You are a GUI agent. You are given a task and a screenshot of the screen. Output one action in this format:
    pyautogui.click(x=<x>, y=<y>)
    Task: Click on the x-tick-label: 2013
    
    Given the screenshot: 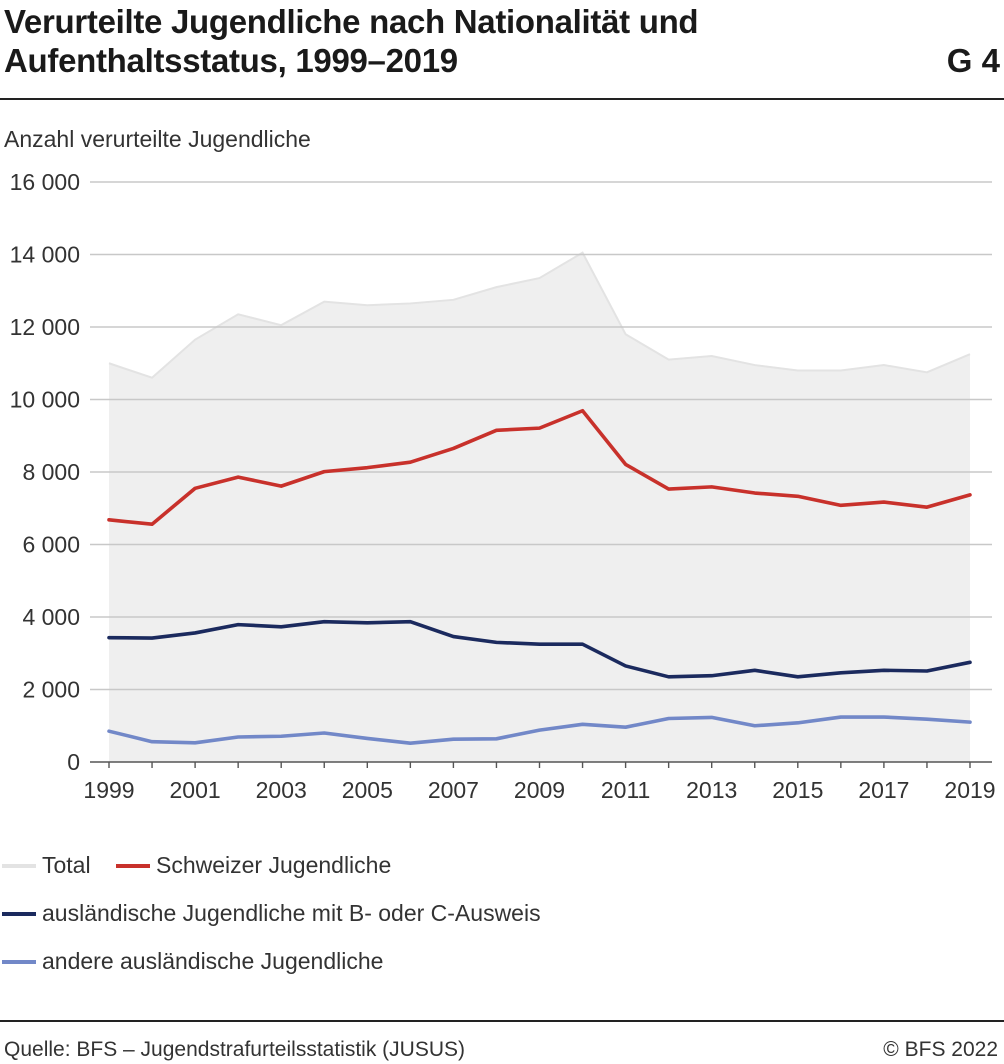 What is the action you would take?
    pyautogui.click(x=711, y=790)
    